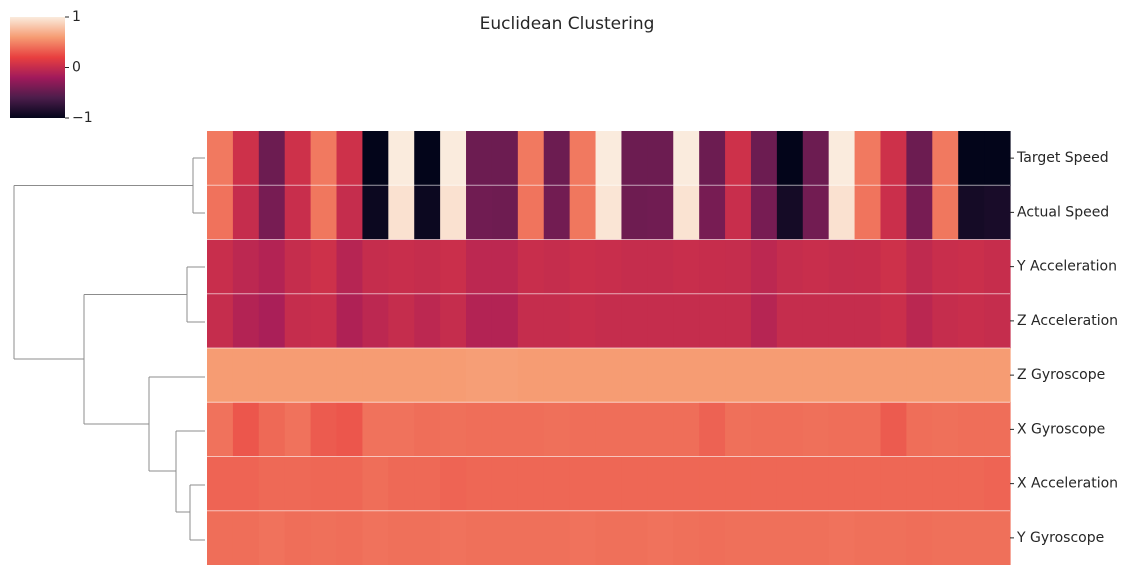  Describe the element at coordinates (1060, 538) in the screenshot. I see `row-label: Y Gyroscope` at that location.